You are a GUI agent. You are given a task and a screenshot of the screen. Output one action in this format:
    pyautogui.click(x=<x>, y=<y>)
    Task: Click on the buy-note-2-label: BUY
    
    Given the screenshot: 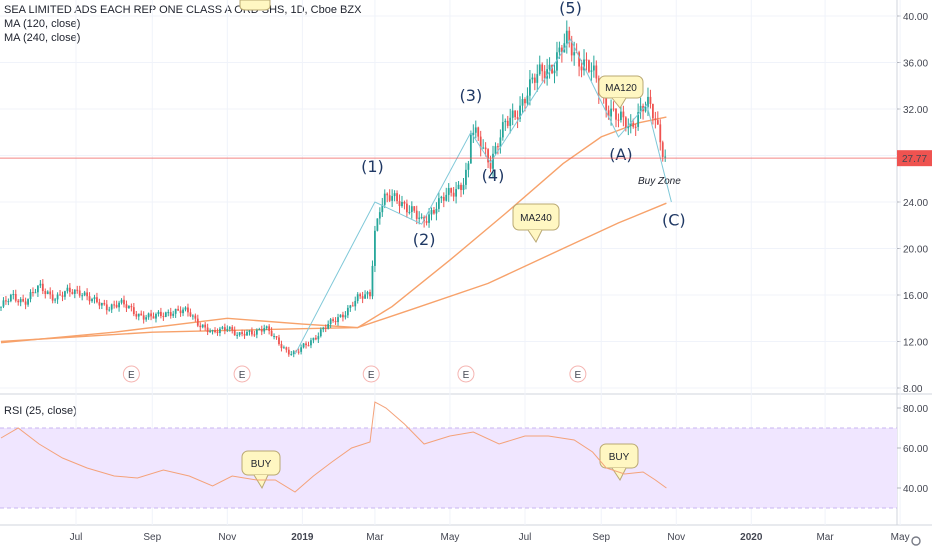 What is the action you would take?
    pyautogui.click(x=619, y=457)
    